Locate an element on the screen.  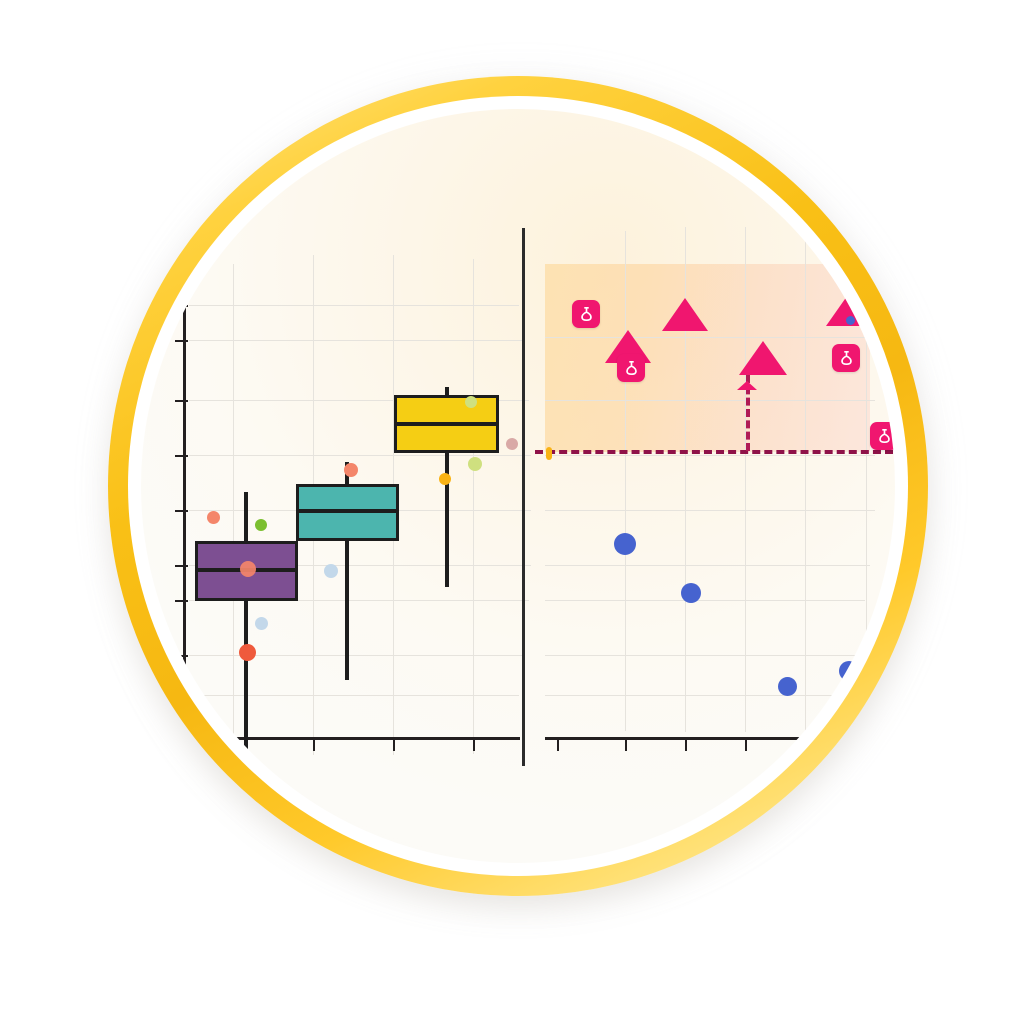
threshold-shaded-region is located at coordinates (707, 358).